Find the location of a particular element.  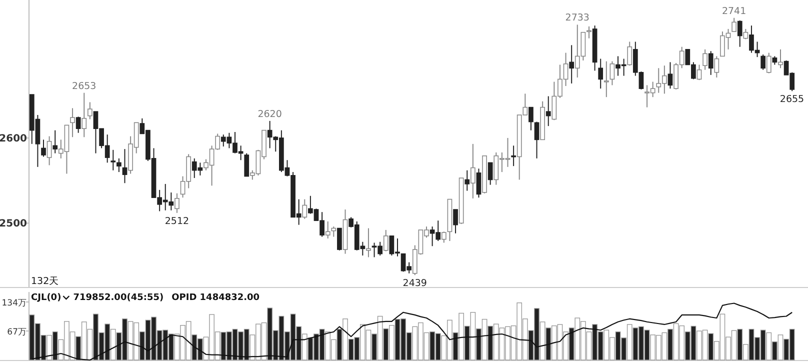

y-tick-label: 134万 is located at coordinates (14, 303).